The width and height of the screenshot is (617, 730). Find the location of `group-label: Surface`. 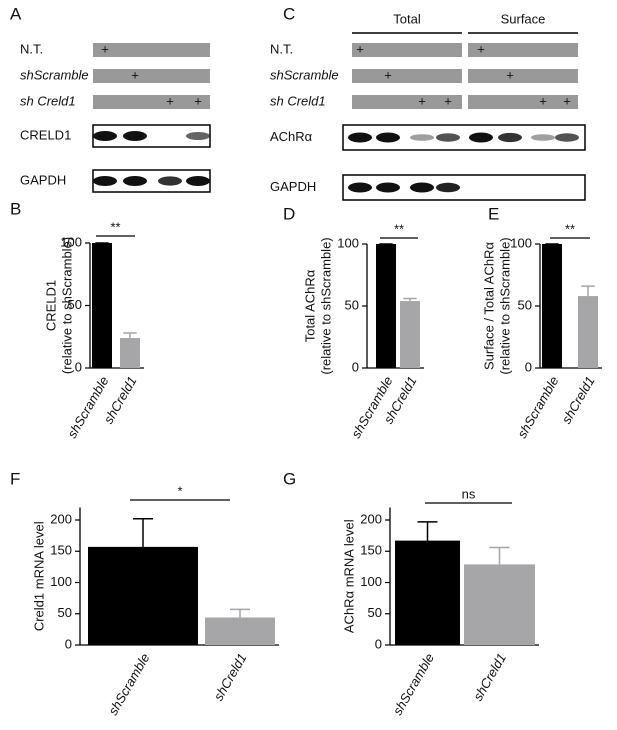

group-label: Surface is located at coordinates (523, 18).